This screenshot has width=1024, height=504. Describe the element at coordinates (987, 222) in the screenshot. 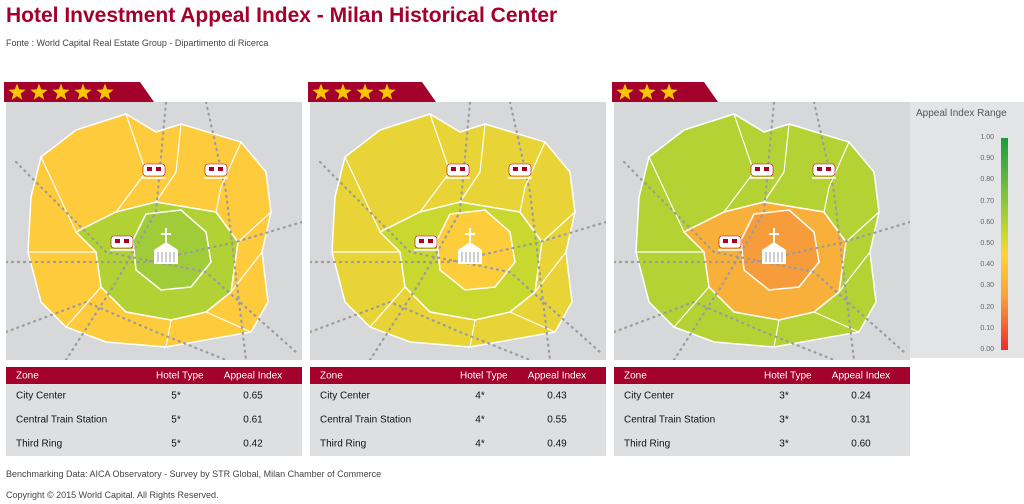

I see `legend-tick: 0.60` at that location.